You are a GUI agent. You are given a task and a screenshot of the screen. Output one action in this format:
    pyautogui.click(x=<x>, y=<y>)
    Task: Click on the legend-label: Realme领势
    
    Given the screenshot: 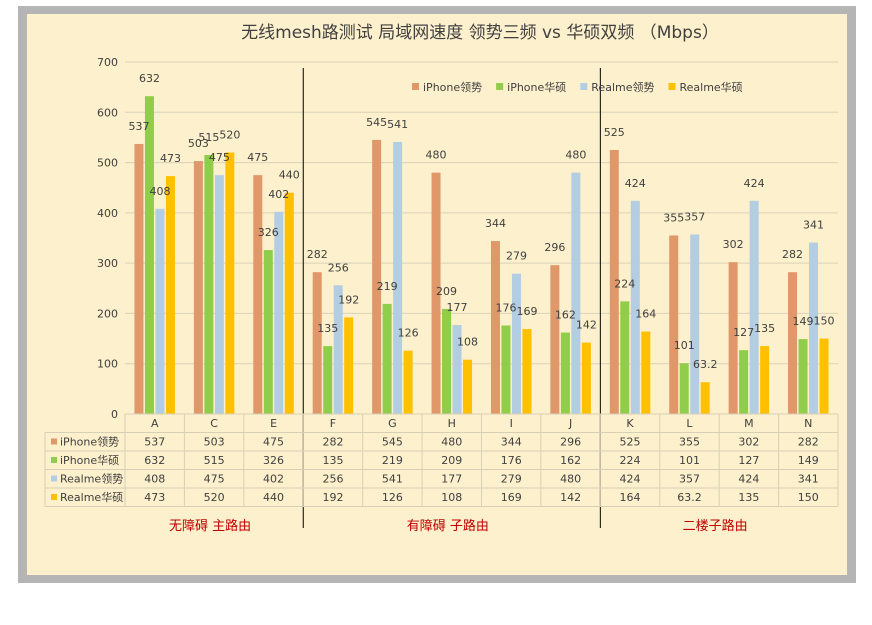 What is the action you would take?
    pyautogui.click(x=622, y=87)
    